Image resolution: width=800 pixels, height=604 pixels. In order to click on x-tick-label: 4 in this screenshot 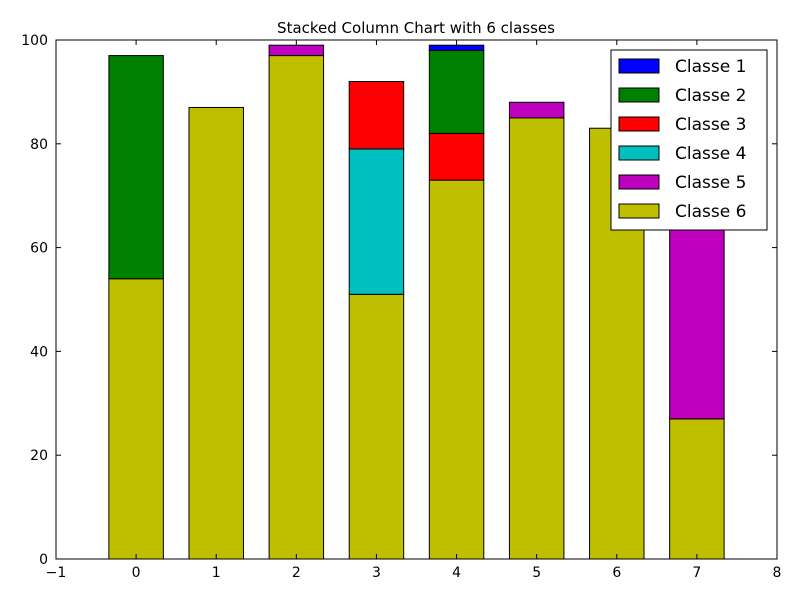, I will do `click(456, 573)`.